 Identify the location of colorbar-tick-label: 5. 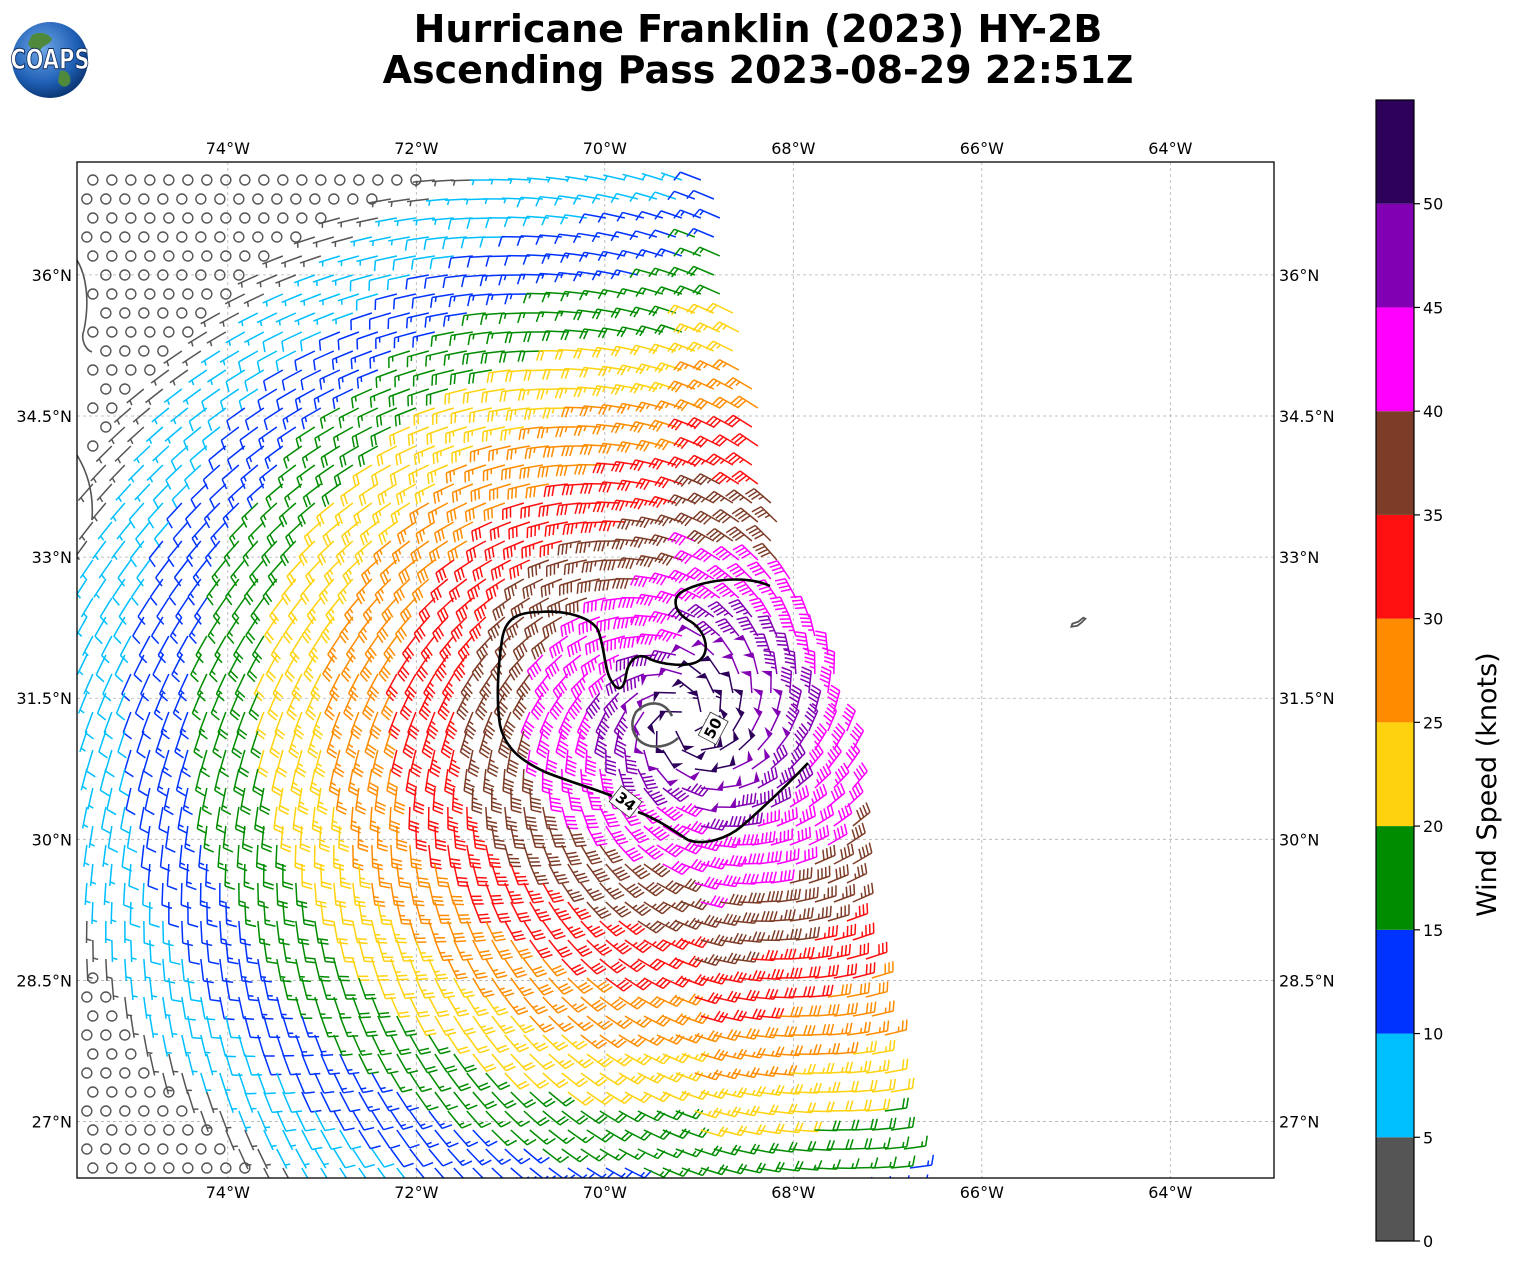
(1428, 1137).